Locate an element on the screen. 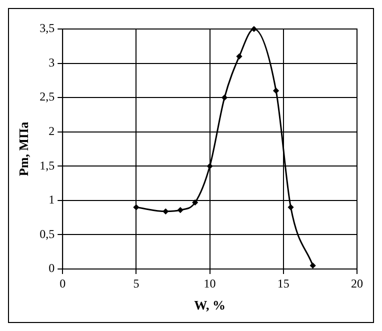 The width and height of the screenshot is (382, 331). y-tick-label: 0 is located at coordinates (51, 268).